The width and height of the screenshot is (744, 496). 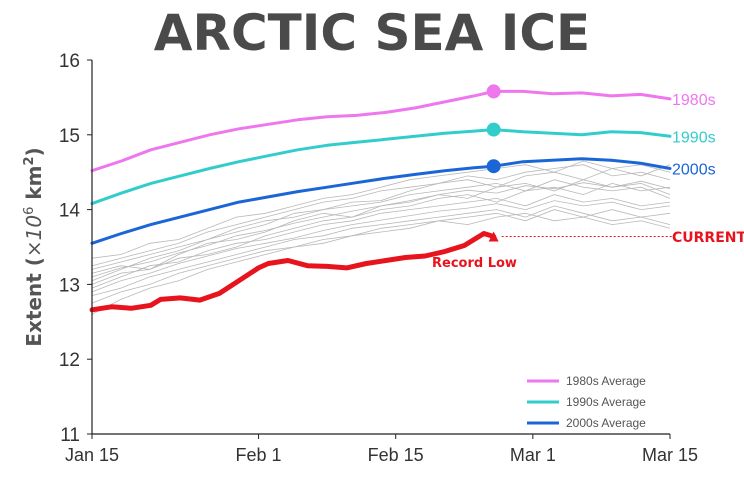 What do you see at coordinates (381, 167) in the screenshot?
I see `series-line-1990s` at bounding box center [381, 167].